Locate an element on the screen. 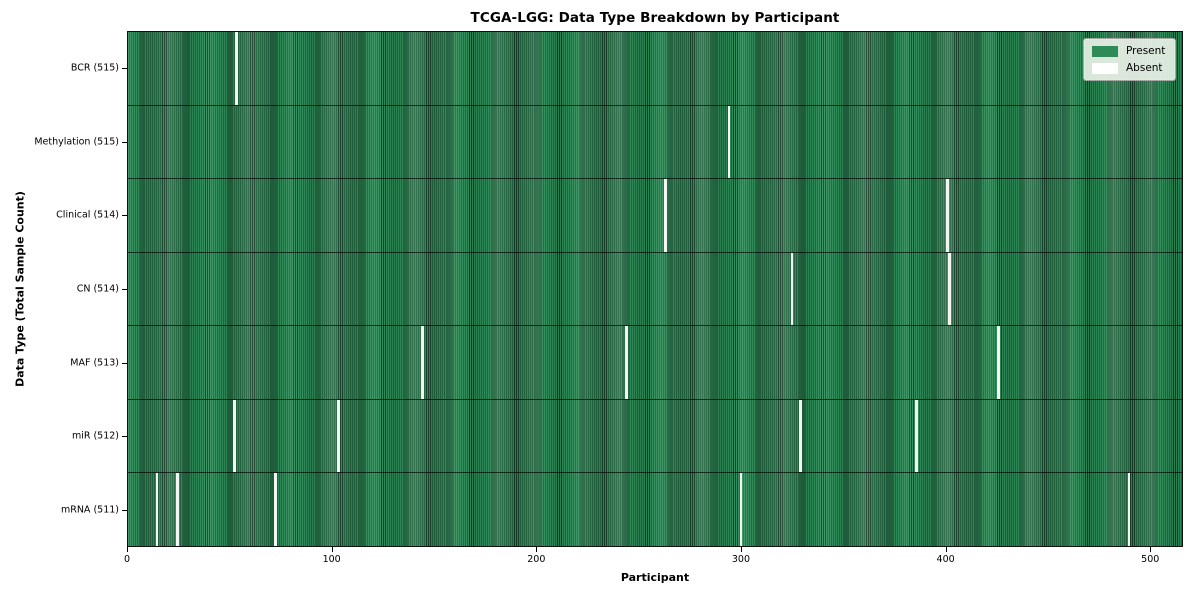  datatype-row-cn is located at coordinates (655, 288).